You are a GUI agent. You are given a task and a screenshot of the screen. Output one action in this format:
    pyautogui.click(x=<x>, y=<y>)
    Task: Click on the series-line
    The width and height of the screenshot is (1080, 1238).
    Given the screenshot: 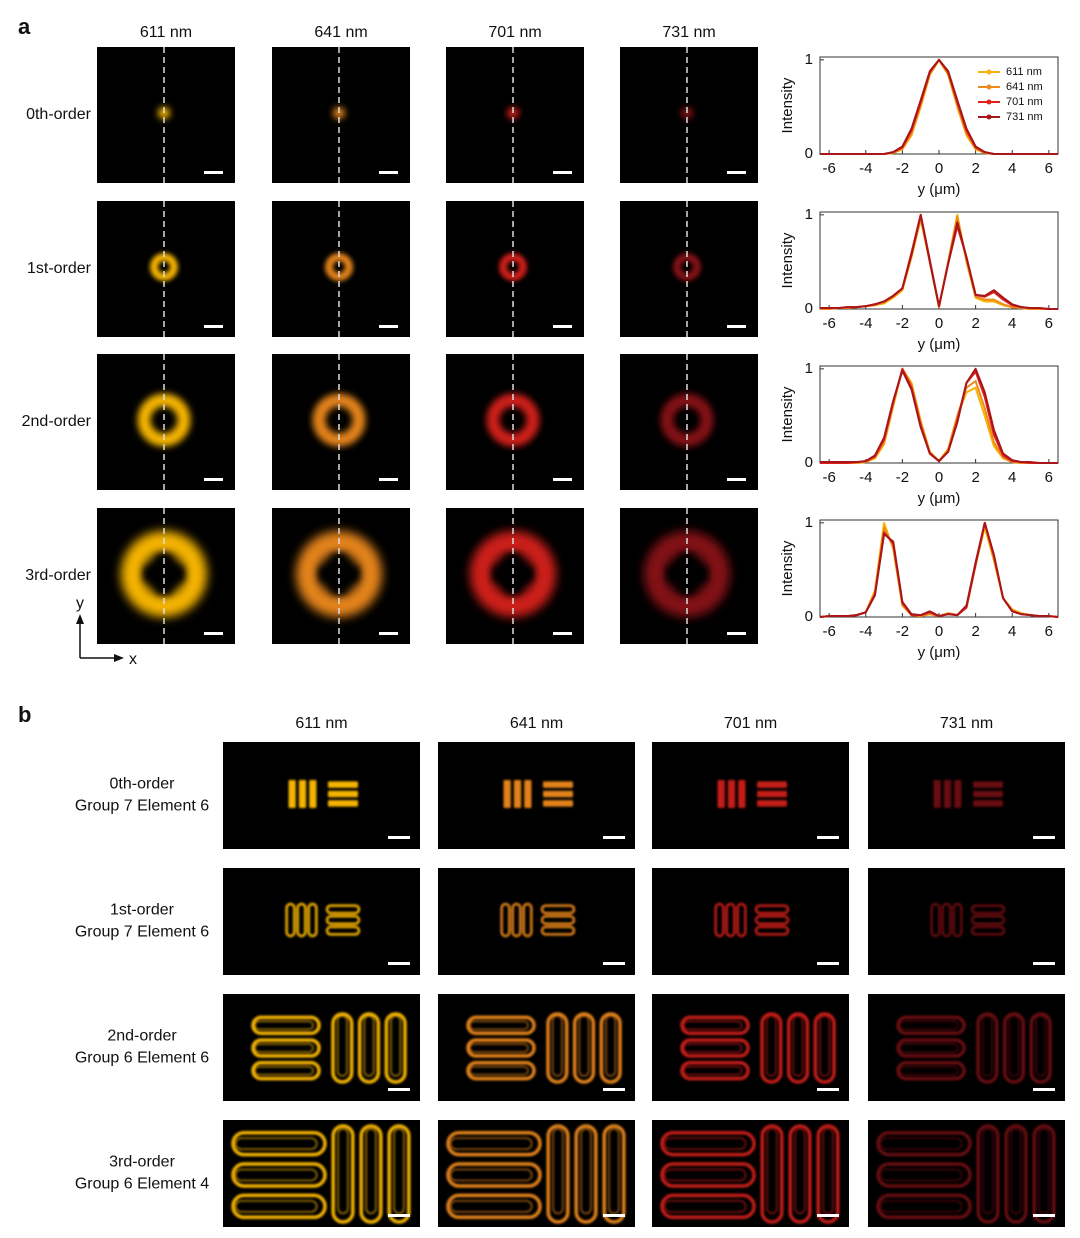 What is the action you would take?
    pyautogui.click(x=939, y=261)
    